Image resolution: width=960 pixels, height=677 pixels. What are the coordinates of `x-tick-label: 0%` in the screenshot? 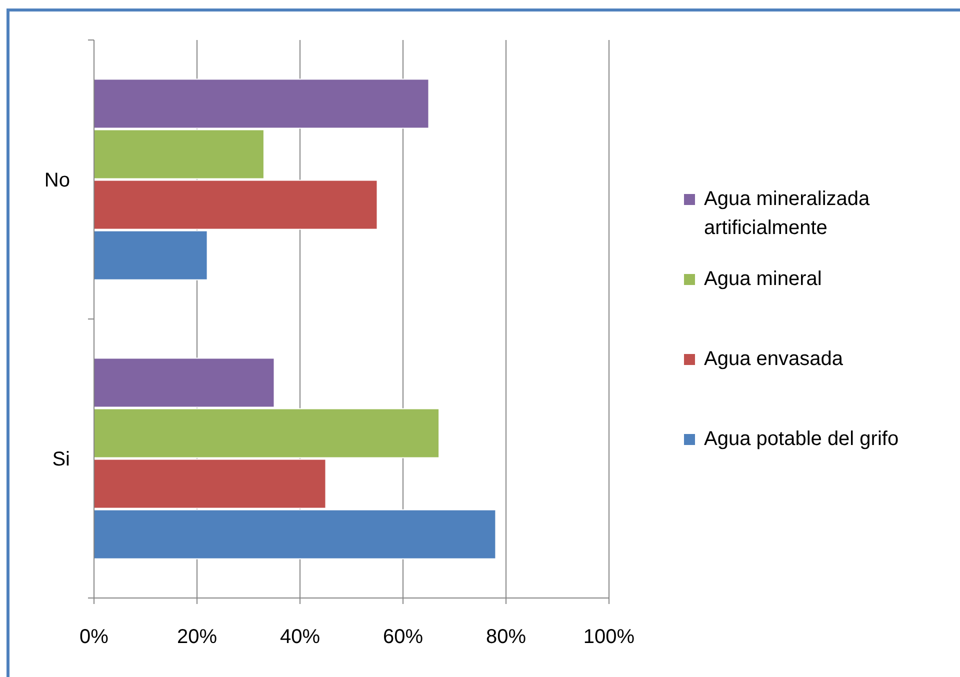 It's located at (94, 637).